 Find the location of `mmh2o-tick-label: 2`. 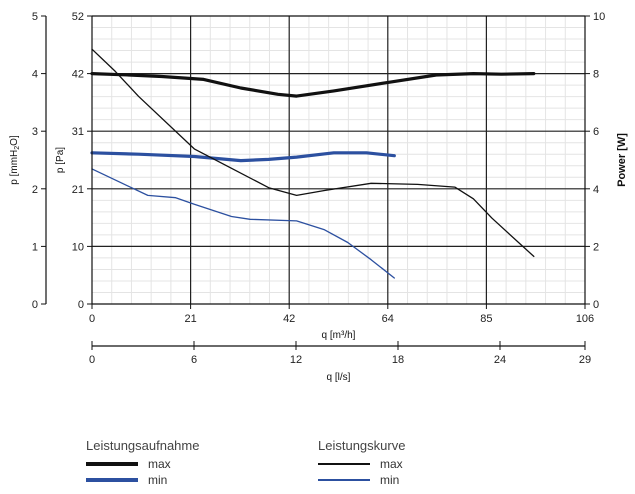

mmh2o-tick-label: 2 is located at coordinates (35, 190).